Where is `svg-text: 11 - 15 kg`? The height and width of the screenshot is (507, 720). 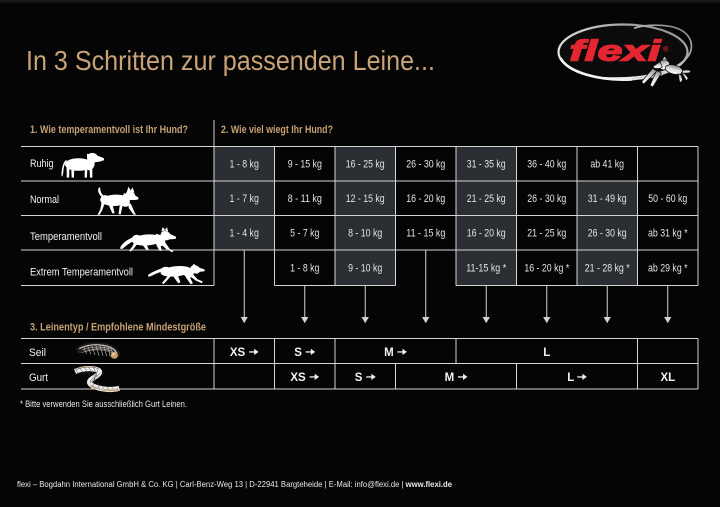
svg-text: 11 - 15 kg is located at coordinates (425, 234).